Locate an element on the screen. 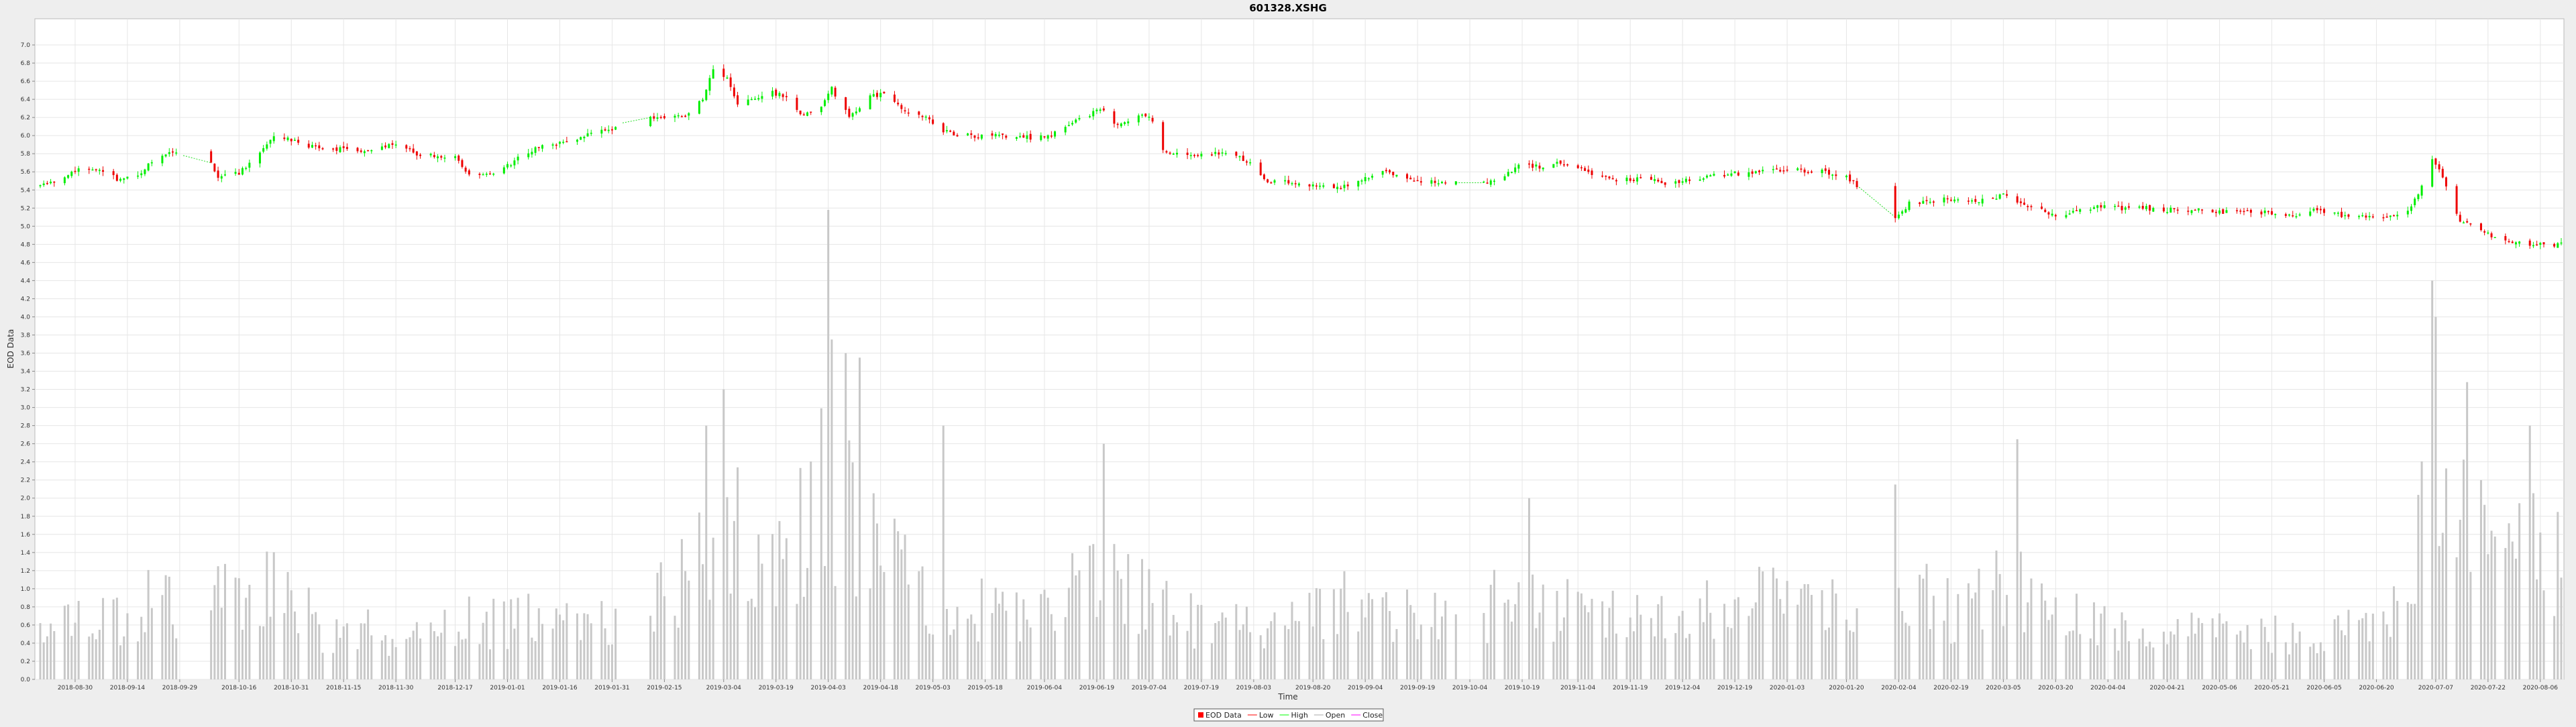  x-tick-label: 2019-08-03 is located at coordinates (1253, 688).